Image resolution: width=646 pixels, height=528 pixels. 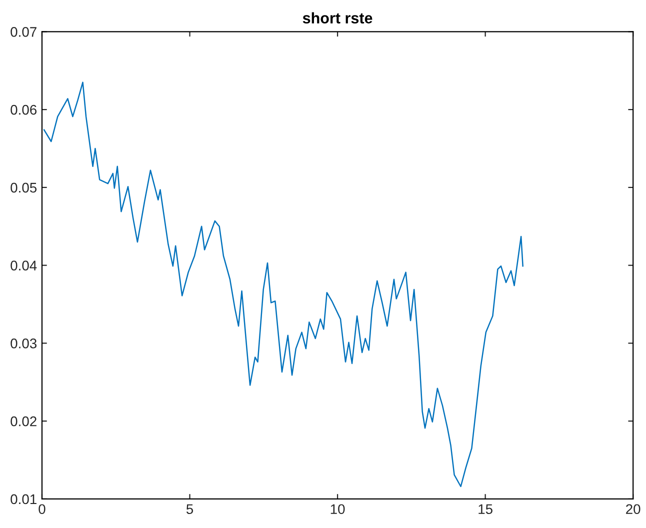 I want to click on y-tick-label: 0.02, so click(x=23, y=421).